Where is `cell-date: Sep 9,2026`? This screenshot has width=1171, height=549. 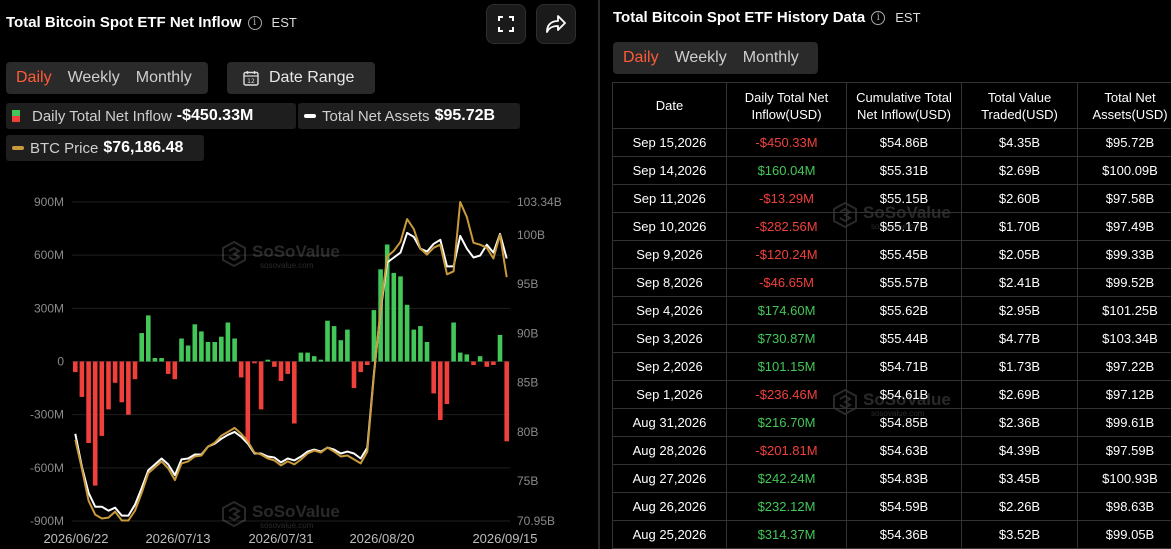 cell-date: Sep 9,2026 is located at coordinates (669, 254).